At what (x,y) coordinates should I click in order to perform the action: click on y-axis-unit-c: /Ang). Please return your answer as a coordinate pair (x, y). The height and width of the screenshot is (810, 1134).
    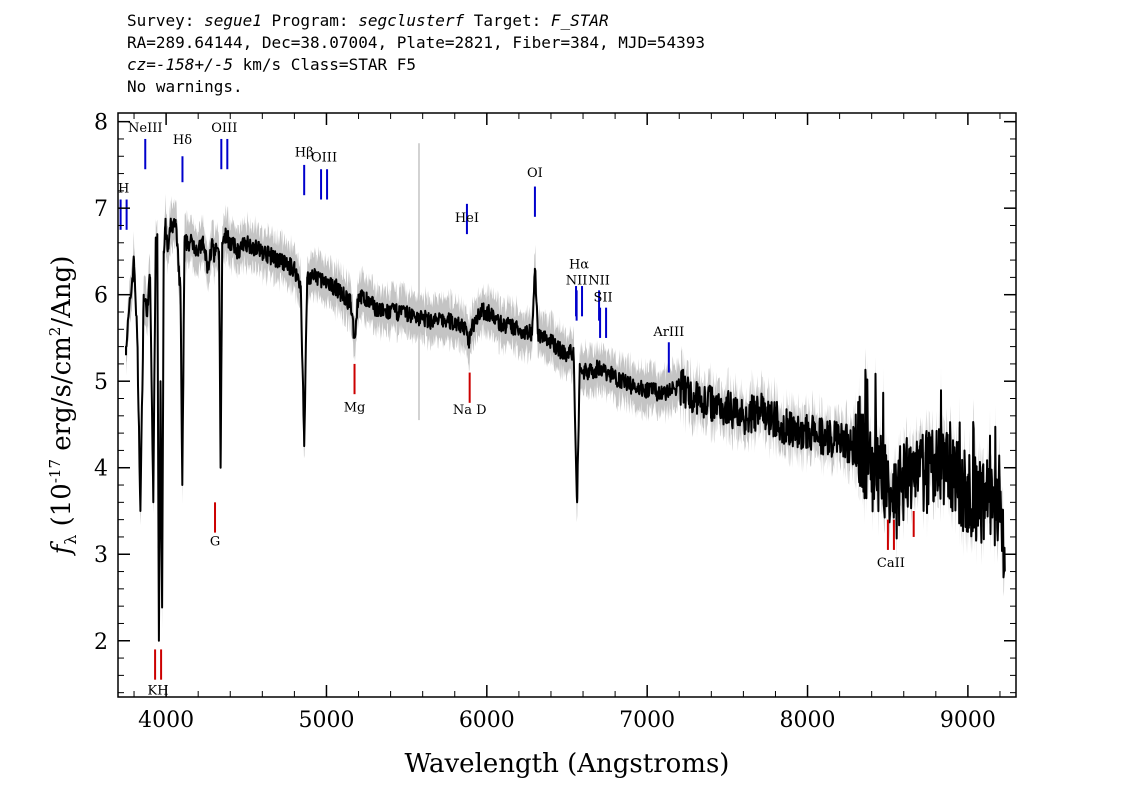
    Looking at the image, I should click on (62, 291).